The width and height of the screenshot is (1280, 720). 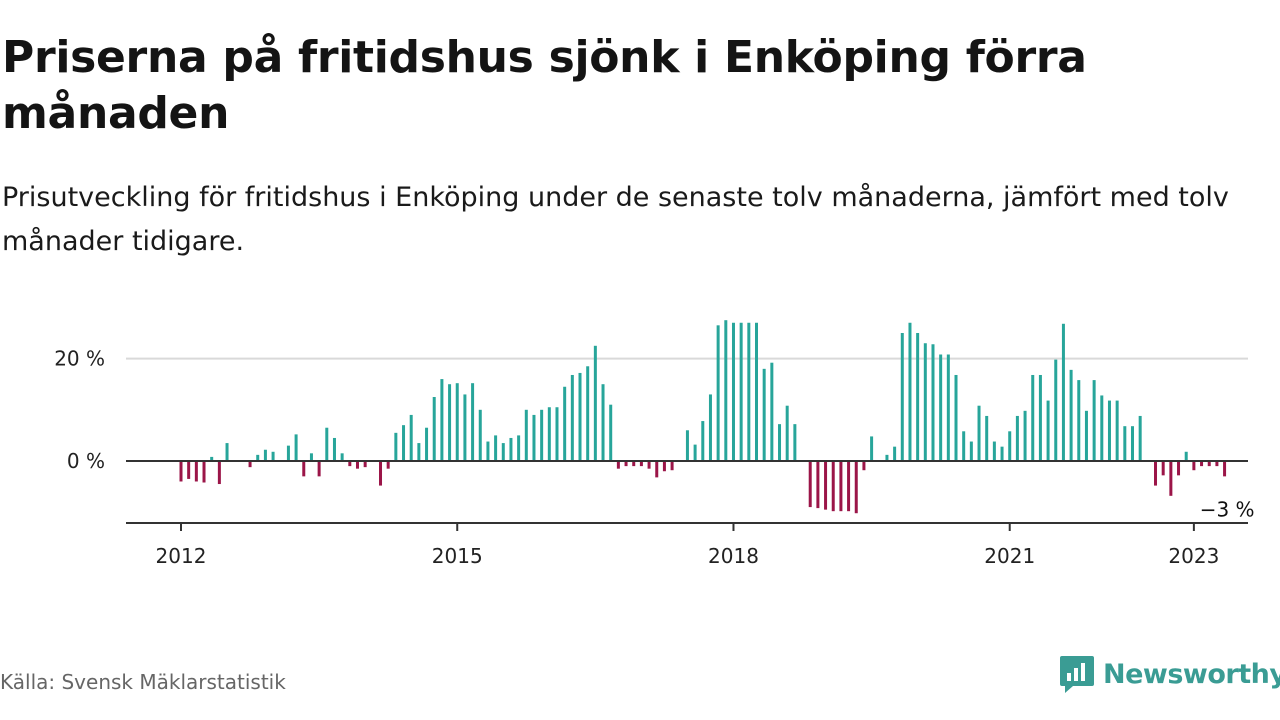 What do you see at coordinates (1009, 556) in the screenshot?
I see `x-tick-label: 2021` at bounding box center [1009, 556].